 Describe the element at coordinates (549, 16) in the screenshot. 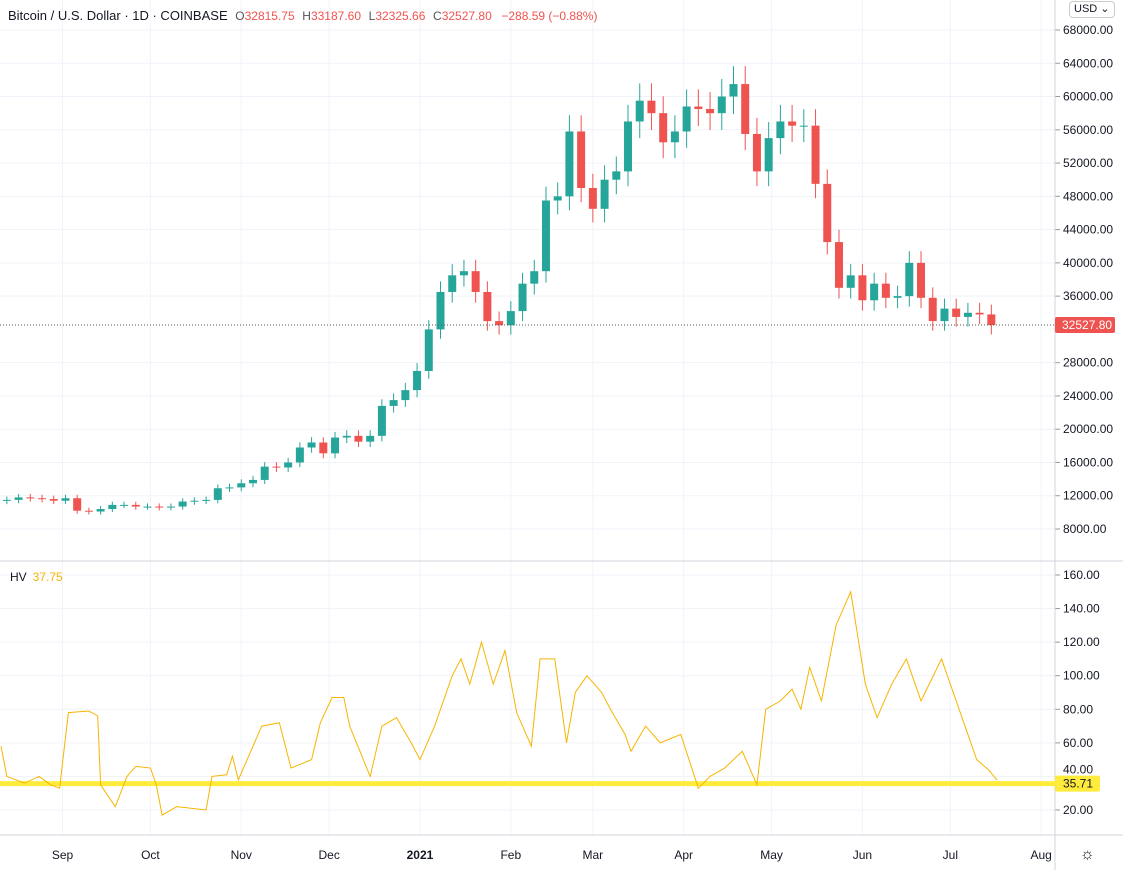

I see `change-value: −288.59 (−0.88%)` at that location.